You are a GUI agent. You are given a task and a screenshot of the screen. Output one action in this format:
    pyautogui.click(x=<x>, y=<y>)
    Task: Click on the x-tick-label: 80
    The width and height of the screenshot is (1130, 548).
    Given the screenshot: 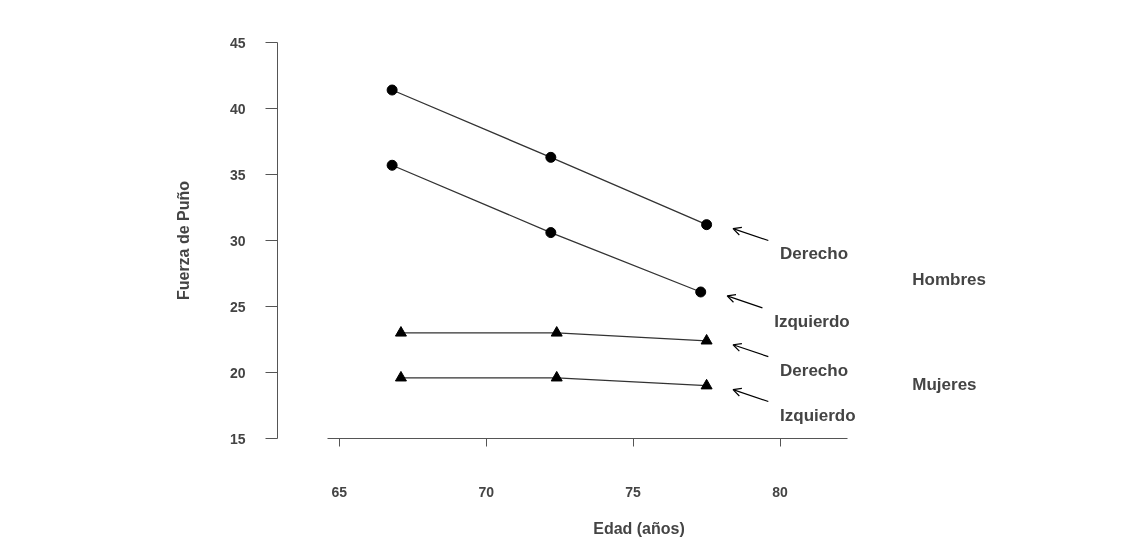 What is the action you would take?
    pyautogui.click(x=780, y=491)
    